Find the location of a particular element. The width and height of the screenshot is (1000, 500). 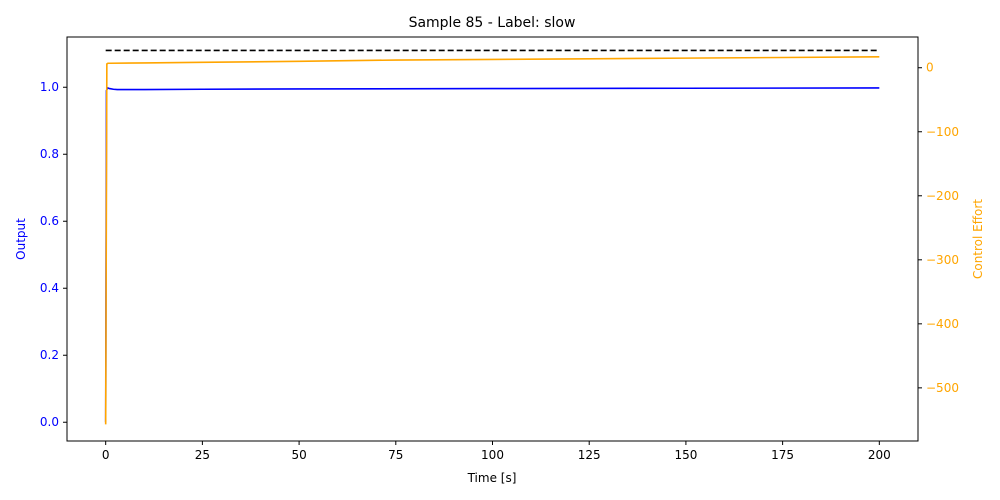

y-left-axis: 0.0 0.2 0.4 0.6 0.8 1.0 is located at coordinates (53, 254).